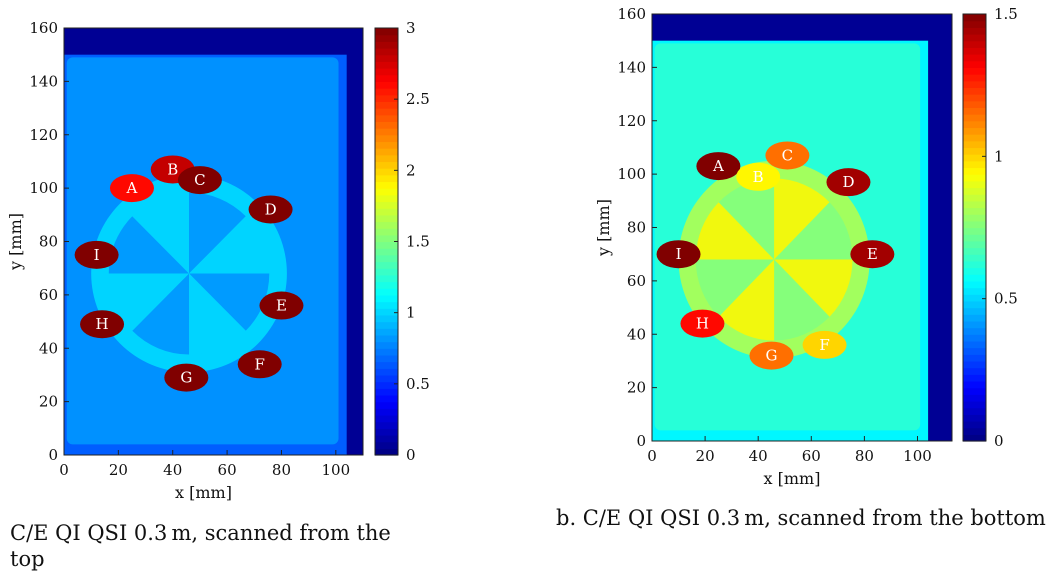 The image size is (1055, 572). What do you see at coordinates (132, 188) in the screenshot?
I see `region-label-a: A` at bounding box center [132, 188].